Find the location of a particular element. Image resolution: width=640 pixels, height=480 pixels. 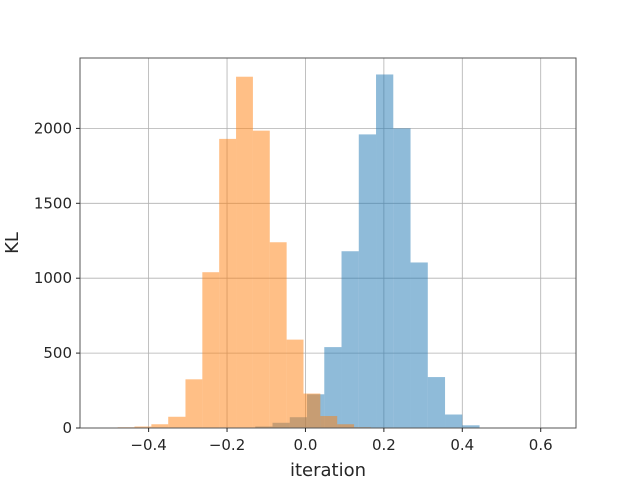

x-tick-label: 0.6 is located at coordinates (541, 445).